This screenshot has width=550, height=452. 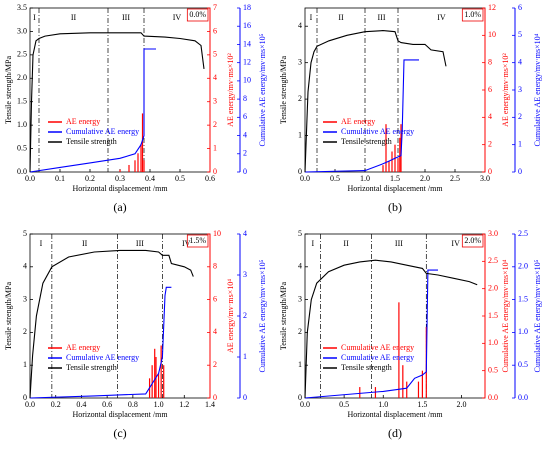 What do you see at coordinates (493, 233) in the screenshot?
I see `y2-tick-label: 3.0` at bounding box center [493, 233].